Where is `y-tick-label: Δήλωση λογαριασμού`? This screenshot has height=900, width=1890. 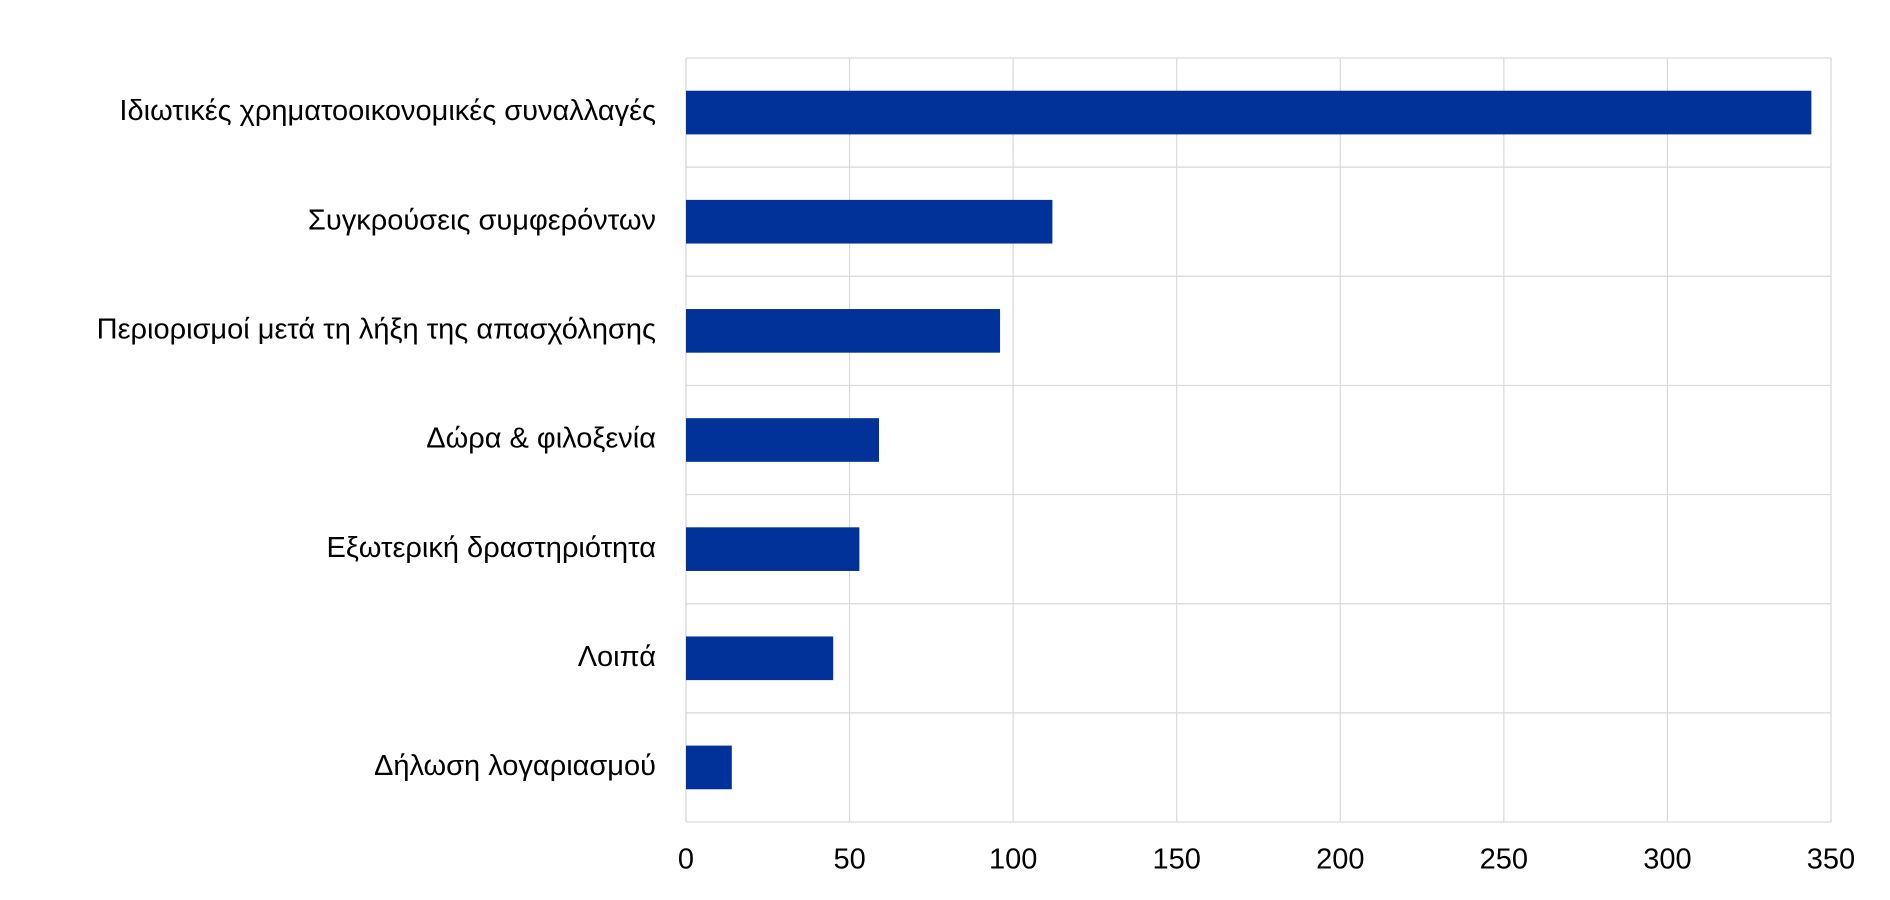
y-tick-label: Δήλωση λογαριασμού is located at coordinates (515, 766).